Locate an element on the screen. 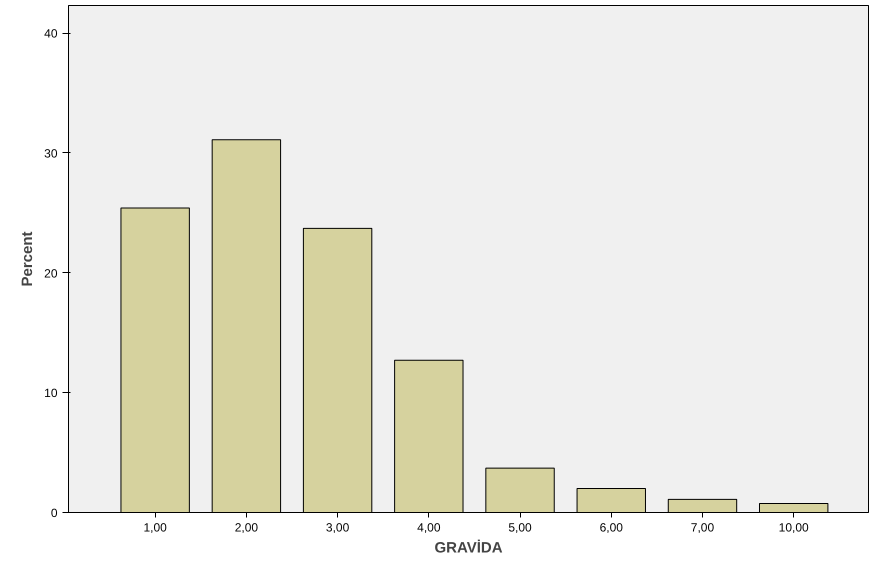 This screenshot has height=584, width=873. y-tick-label: 30 is located at coordinates (51, 153).